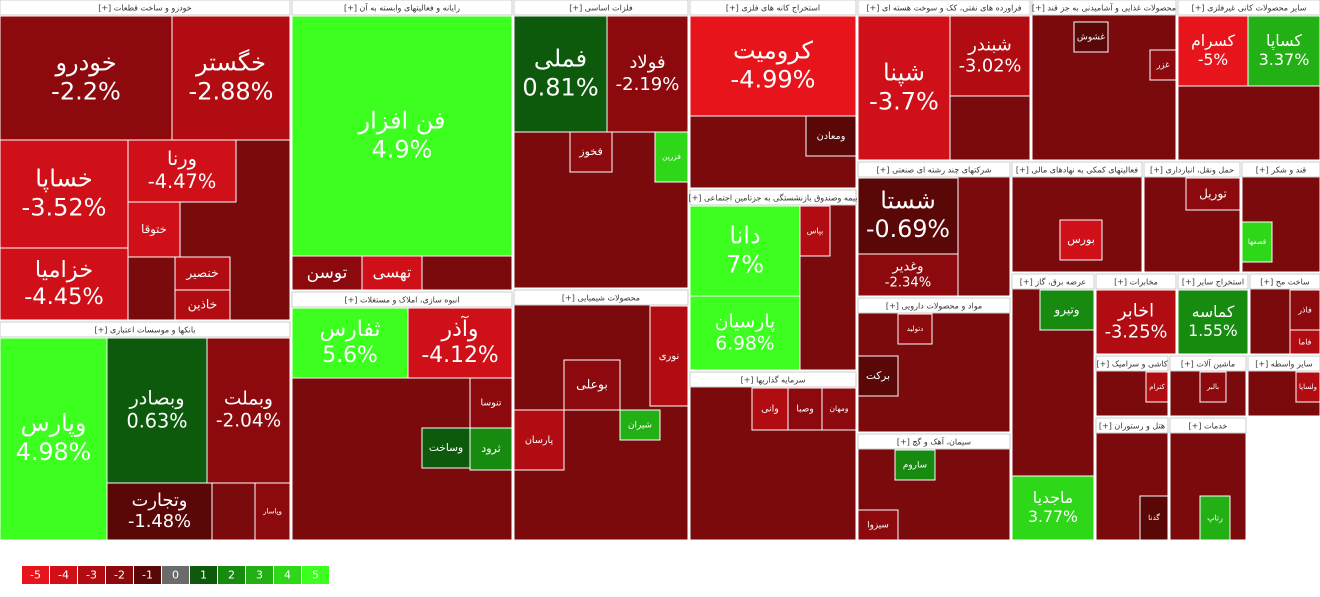 This screenshot has width=1320, height=597. Describe the element at coordinates (773, 456) in the screenshot. I see `sector: [+] سرمایه گذاریها ومهان وصبا وانی` at that location.